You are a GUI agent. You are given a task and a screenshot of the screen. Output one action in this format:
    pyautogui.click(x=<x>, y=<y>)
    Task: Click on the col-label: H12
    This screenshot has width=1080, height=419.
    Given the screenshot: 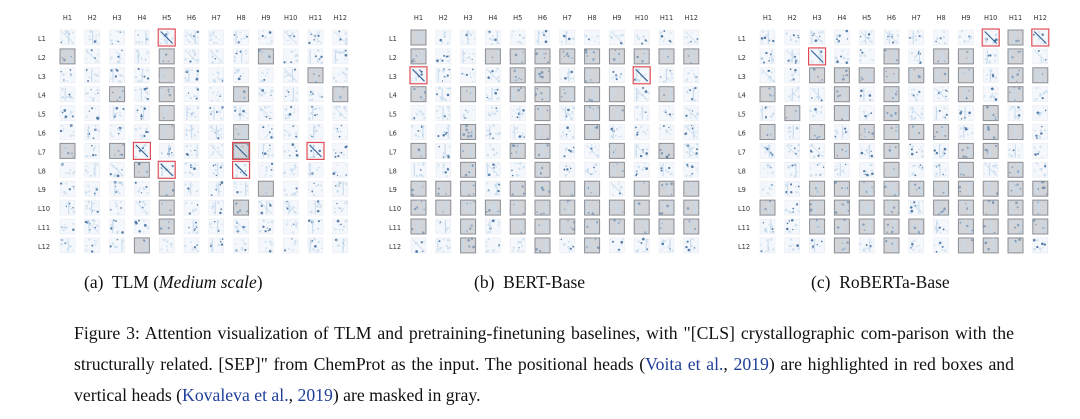 What is the action you would take?
    pyautogui.click(x=340, y=18)
    